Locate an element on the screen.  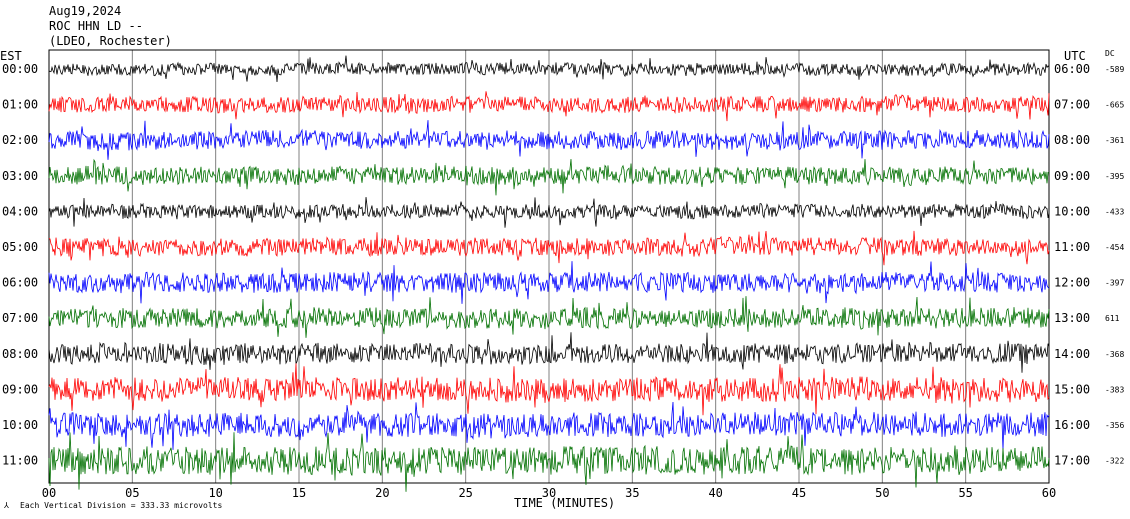
x-tick-label: 60 is located at coordinates (1049, 493).